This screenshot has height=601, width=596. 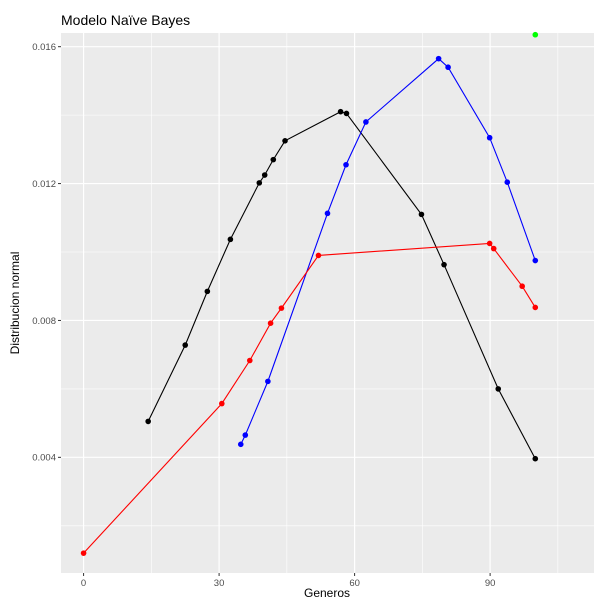 What do you see at coordinates (44, 47) in the screenshot?
I see `y-tick-label: 0.016` at bounding box center [44, 47].